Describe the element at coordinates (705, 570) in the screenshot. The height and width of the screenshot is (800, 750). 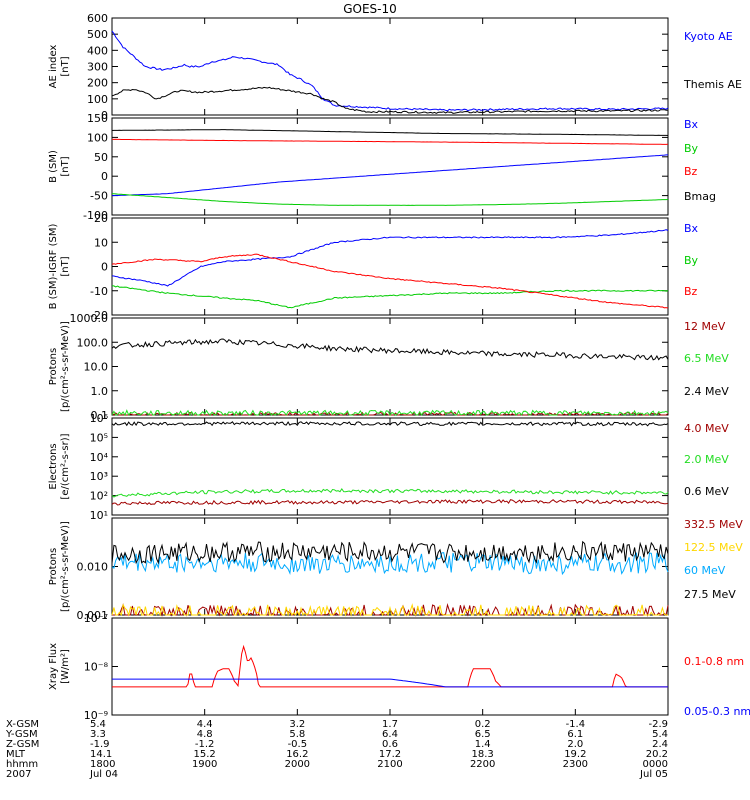
I see `legend-60-mev: 60 MeV` at that location.